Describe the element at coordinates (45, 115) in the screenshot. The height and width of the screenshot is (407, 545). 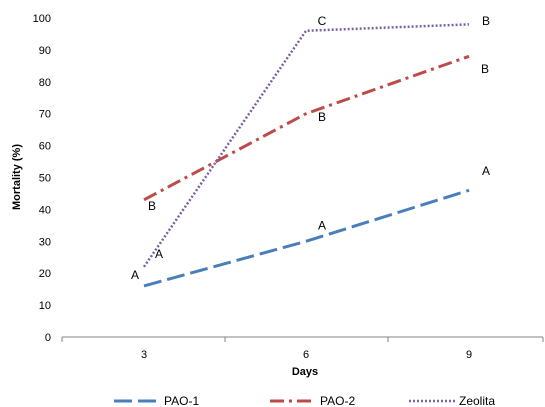
I see `y-tick-label: 70` at that location.